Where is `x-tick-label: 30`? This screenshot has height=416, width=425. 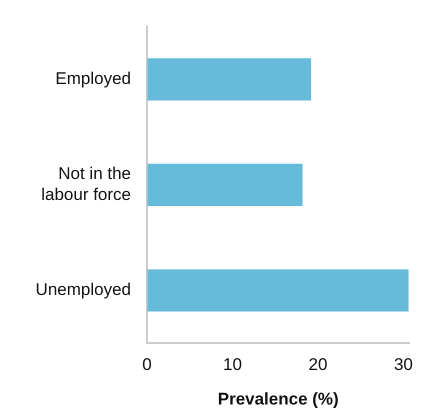
x-tick-label: 30 is located at coordinates (403, 364).